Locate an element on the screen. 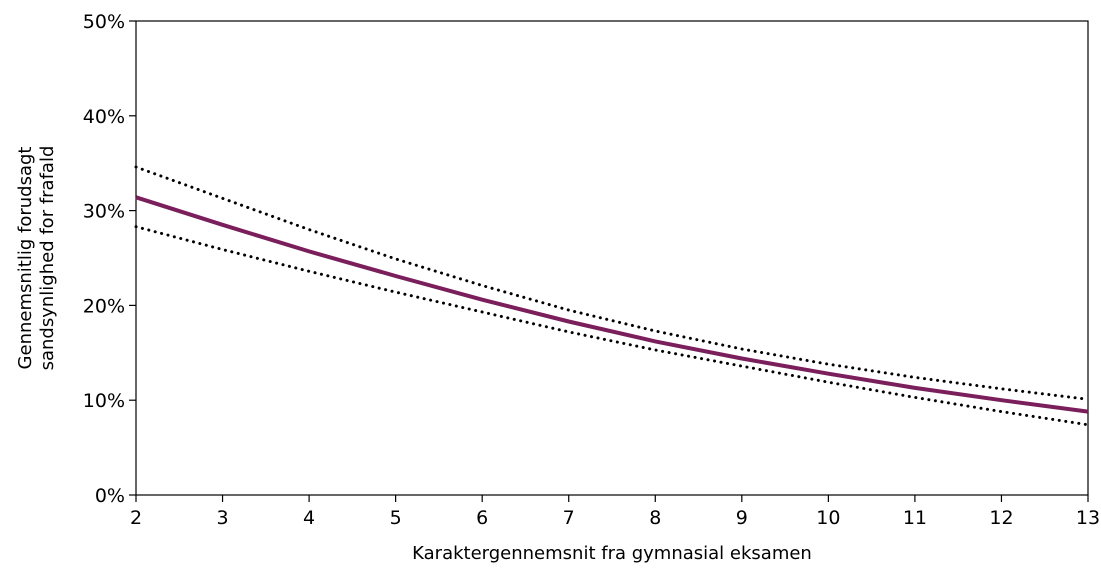  x-tick-label: 5 is located at coordinates (396, 518).